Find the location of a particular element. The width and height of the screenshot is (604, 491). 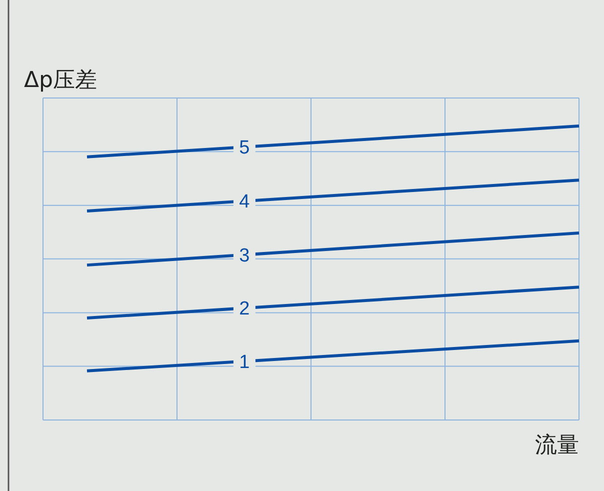

series-label: 4 is located at coordinates (244, 202).